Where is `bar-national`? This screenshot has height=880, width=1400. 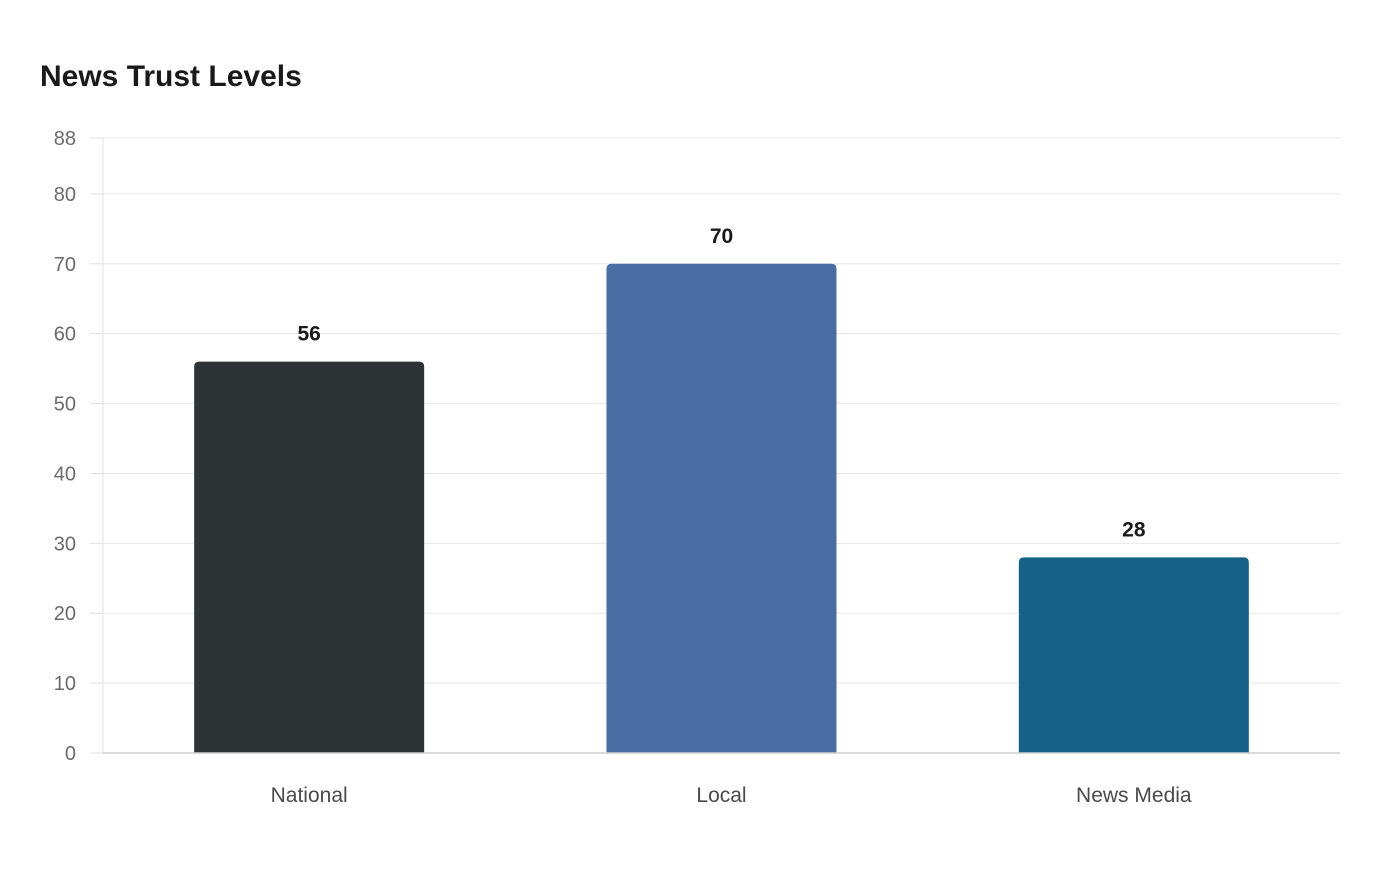
bar-national is located at coordinates (309, 557).